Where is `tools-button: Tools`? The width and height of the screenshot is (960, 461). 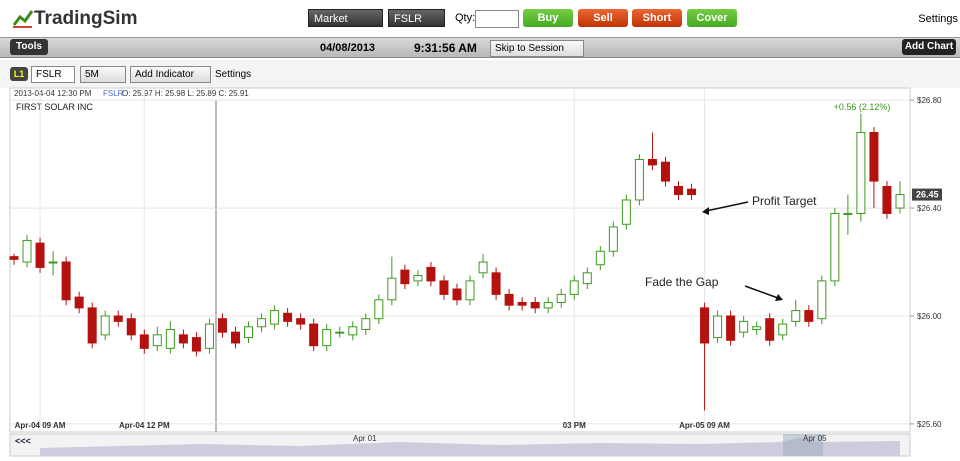 tools-button: Tools is located at coordinates (29, 47).